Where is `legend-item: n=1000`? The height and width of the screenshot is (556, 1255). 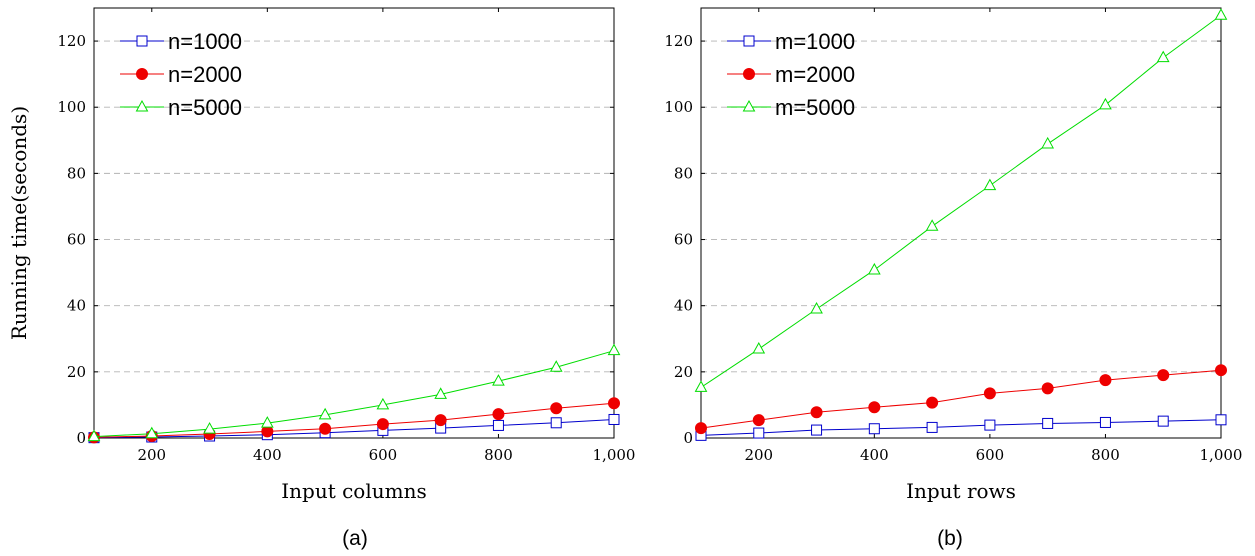
legend-item: n=1000 is located at coordinates (181, 41).